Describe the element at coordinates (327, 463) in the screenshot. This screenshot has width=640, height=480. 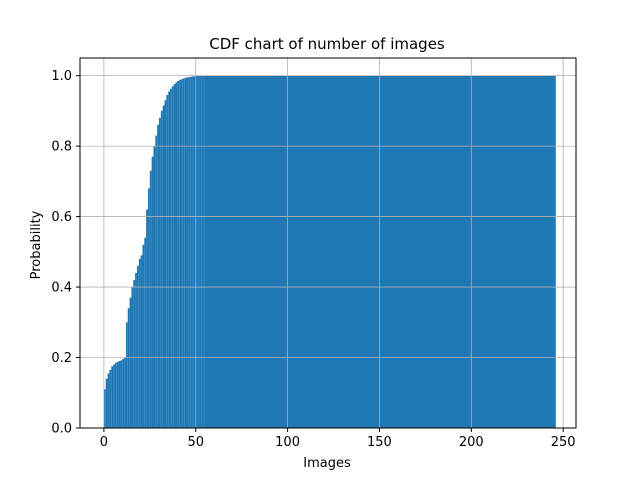
I see `x-axis-label: Images` at that location.